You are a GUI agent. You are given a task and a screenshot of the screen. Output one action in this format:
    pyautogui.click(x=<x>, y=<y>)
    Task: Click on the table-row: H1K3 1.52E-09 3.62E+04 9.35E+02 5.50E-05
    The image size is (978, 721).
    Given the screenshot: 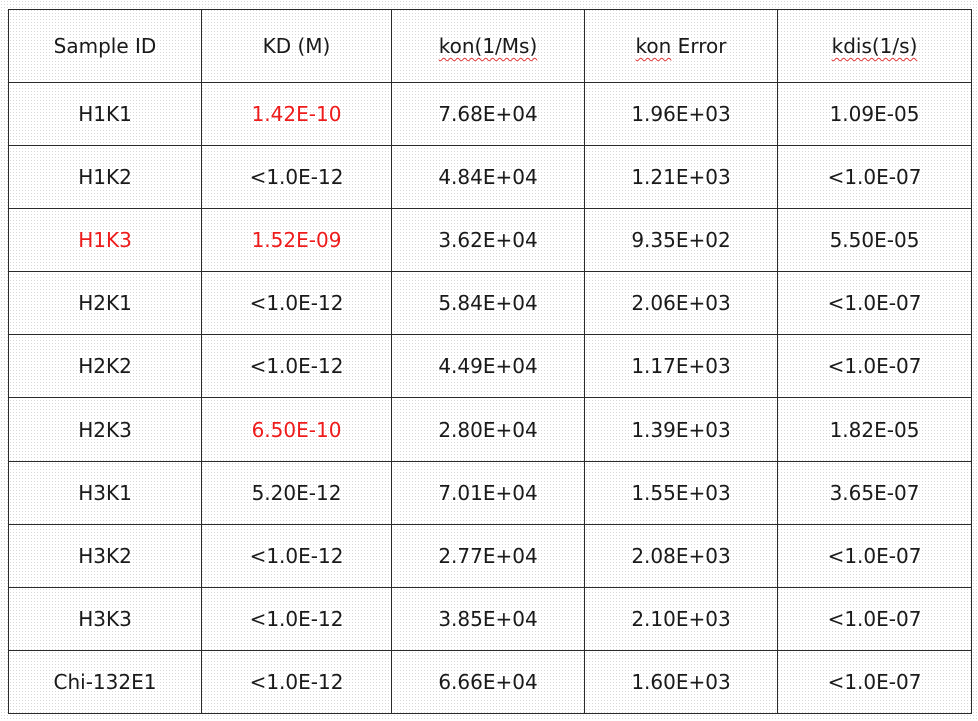 What is the action you would take?
    pyautogui.click(x=490, y=240)
    